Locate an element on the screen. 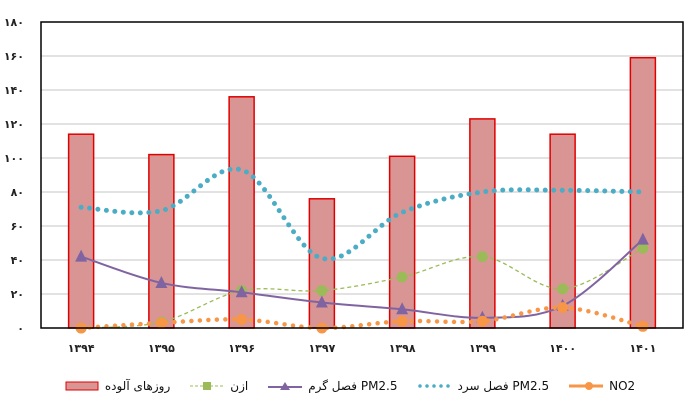  legend-label: فصل گرم PM2.5 is located at coordinates (353, 386).